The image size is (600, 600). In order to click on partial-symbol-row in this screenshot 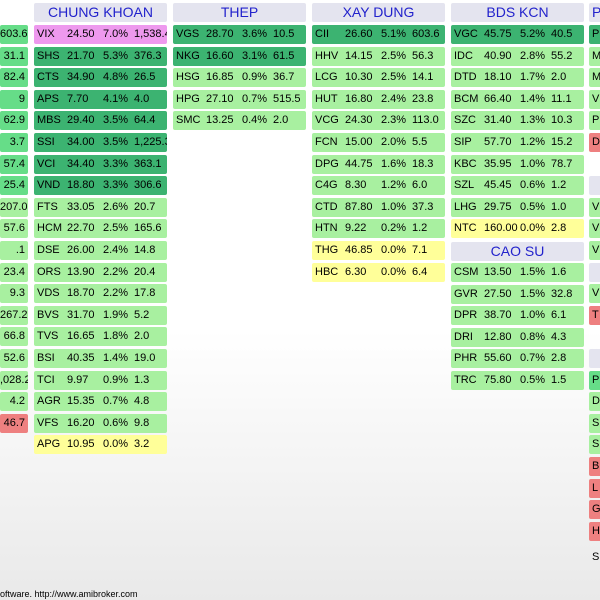, I will do `click(594, 186)`.